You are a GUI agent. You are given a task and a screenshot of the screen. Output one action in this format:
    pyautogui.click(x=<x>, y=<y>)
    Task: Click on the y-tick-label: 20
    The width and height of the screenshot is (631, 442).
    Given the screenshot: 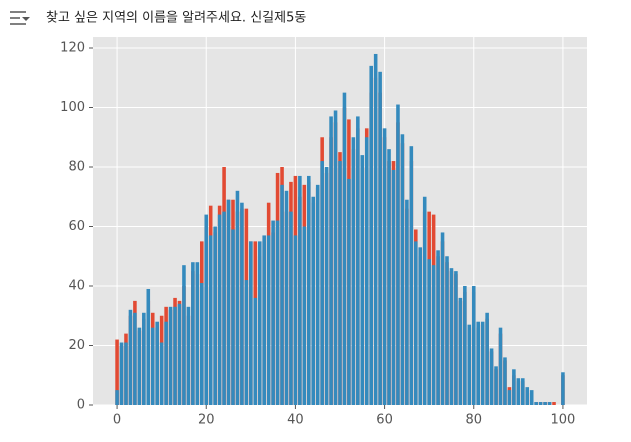 What is the action you would take?
    pyautogui.click(x=76, y=345)
    